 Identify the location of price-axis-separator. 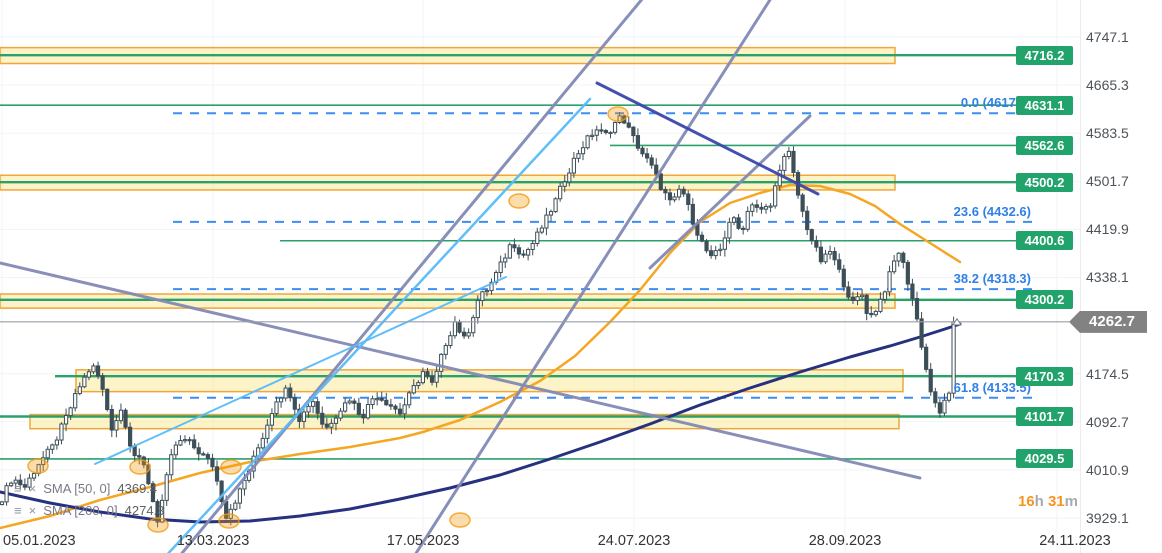
(1080, 276).